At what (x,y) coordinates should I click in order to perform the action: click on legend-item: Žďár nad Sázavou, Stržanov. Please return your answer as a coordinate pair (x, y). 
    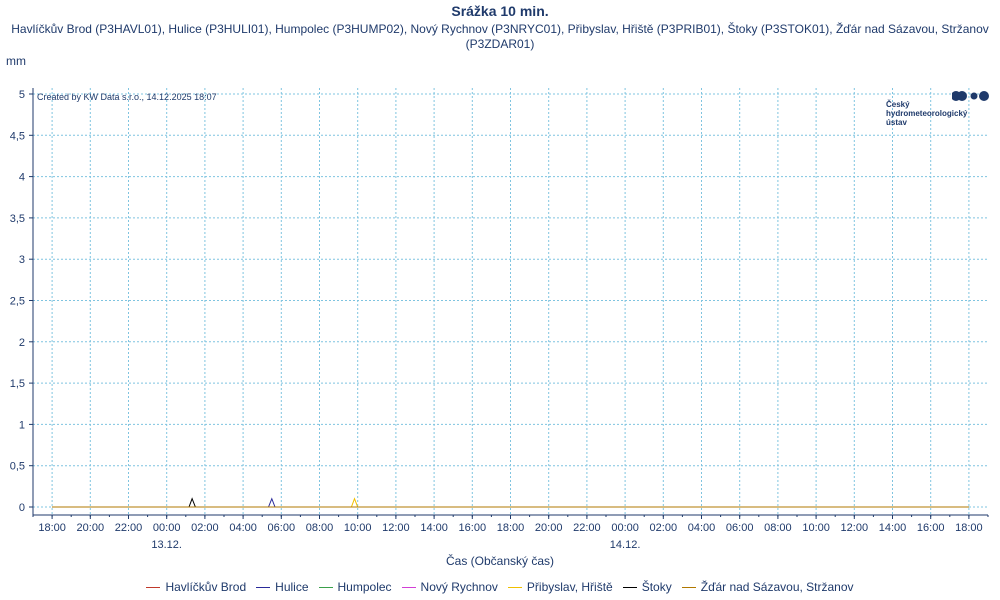
    Looking at the image, I should click on (767, 587).